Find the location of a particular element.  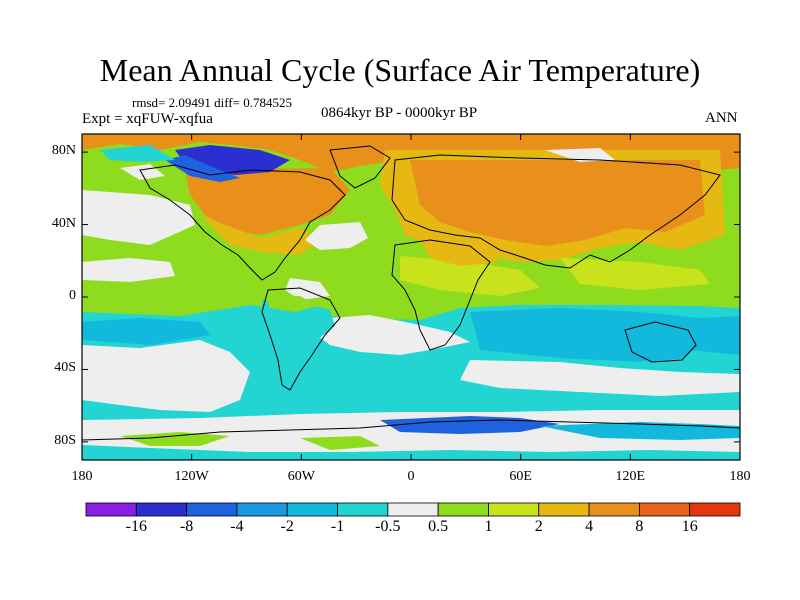

lon-tick-label: 60W is located at coordinates (301, 476).